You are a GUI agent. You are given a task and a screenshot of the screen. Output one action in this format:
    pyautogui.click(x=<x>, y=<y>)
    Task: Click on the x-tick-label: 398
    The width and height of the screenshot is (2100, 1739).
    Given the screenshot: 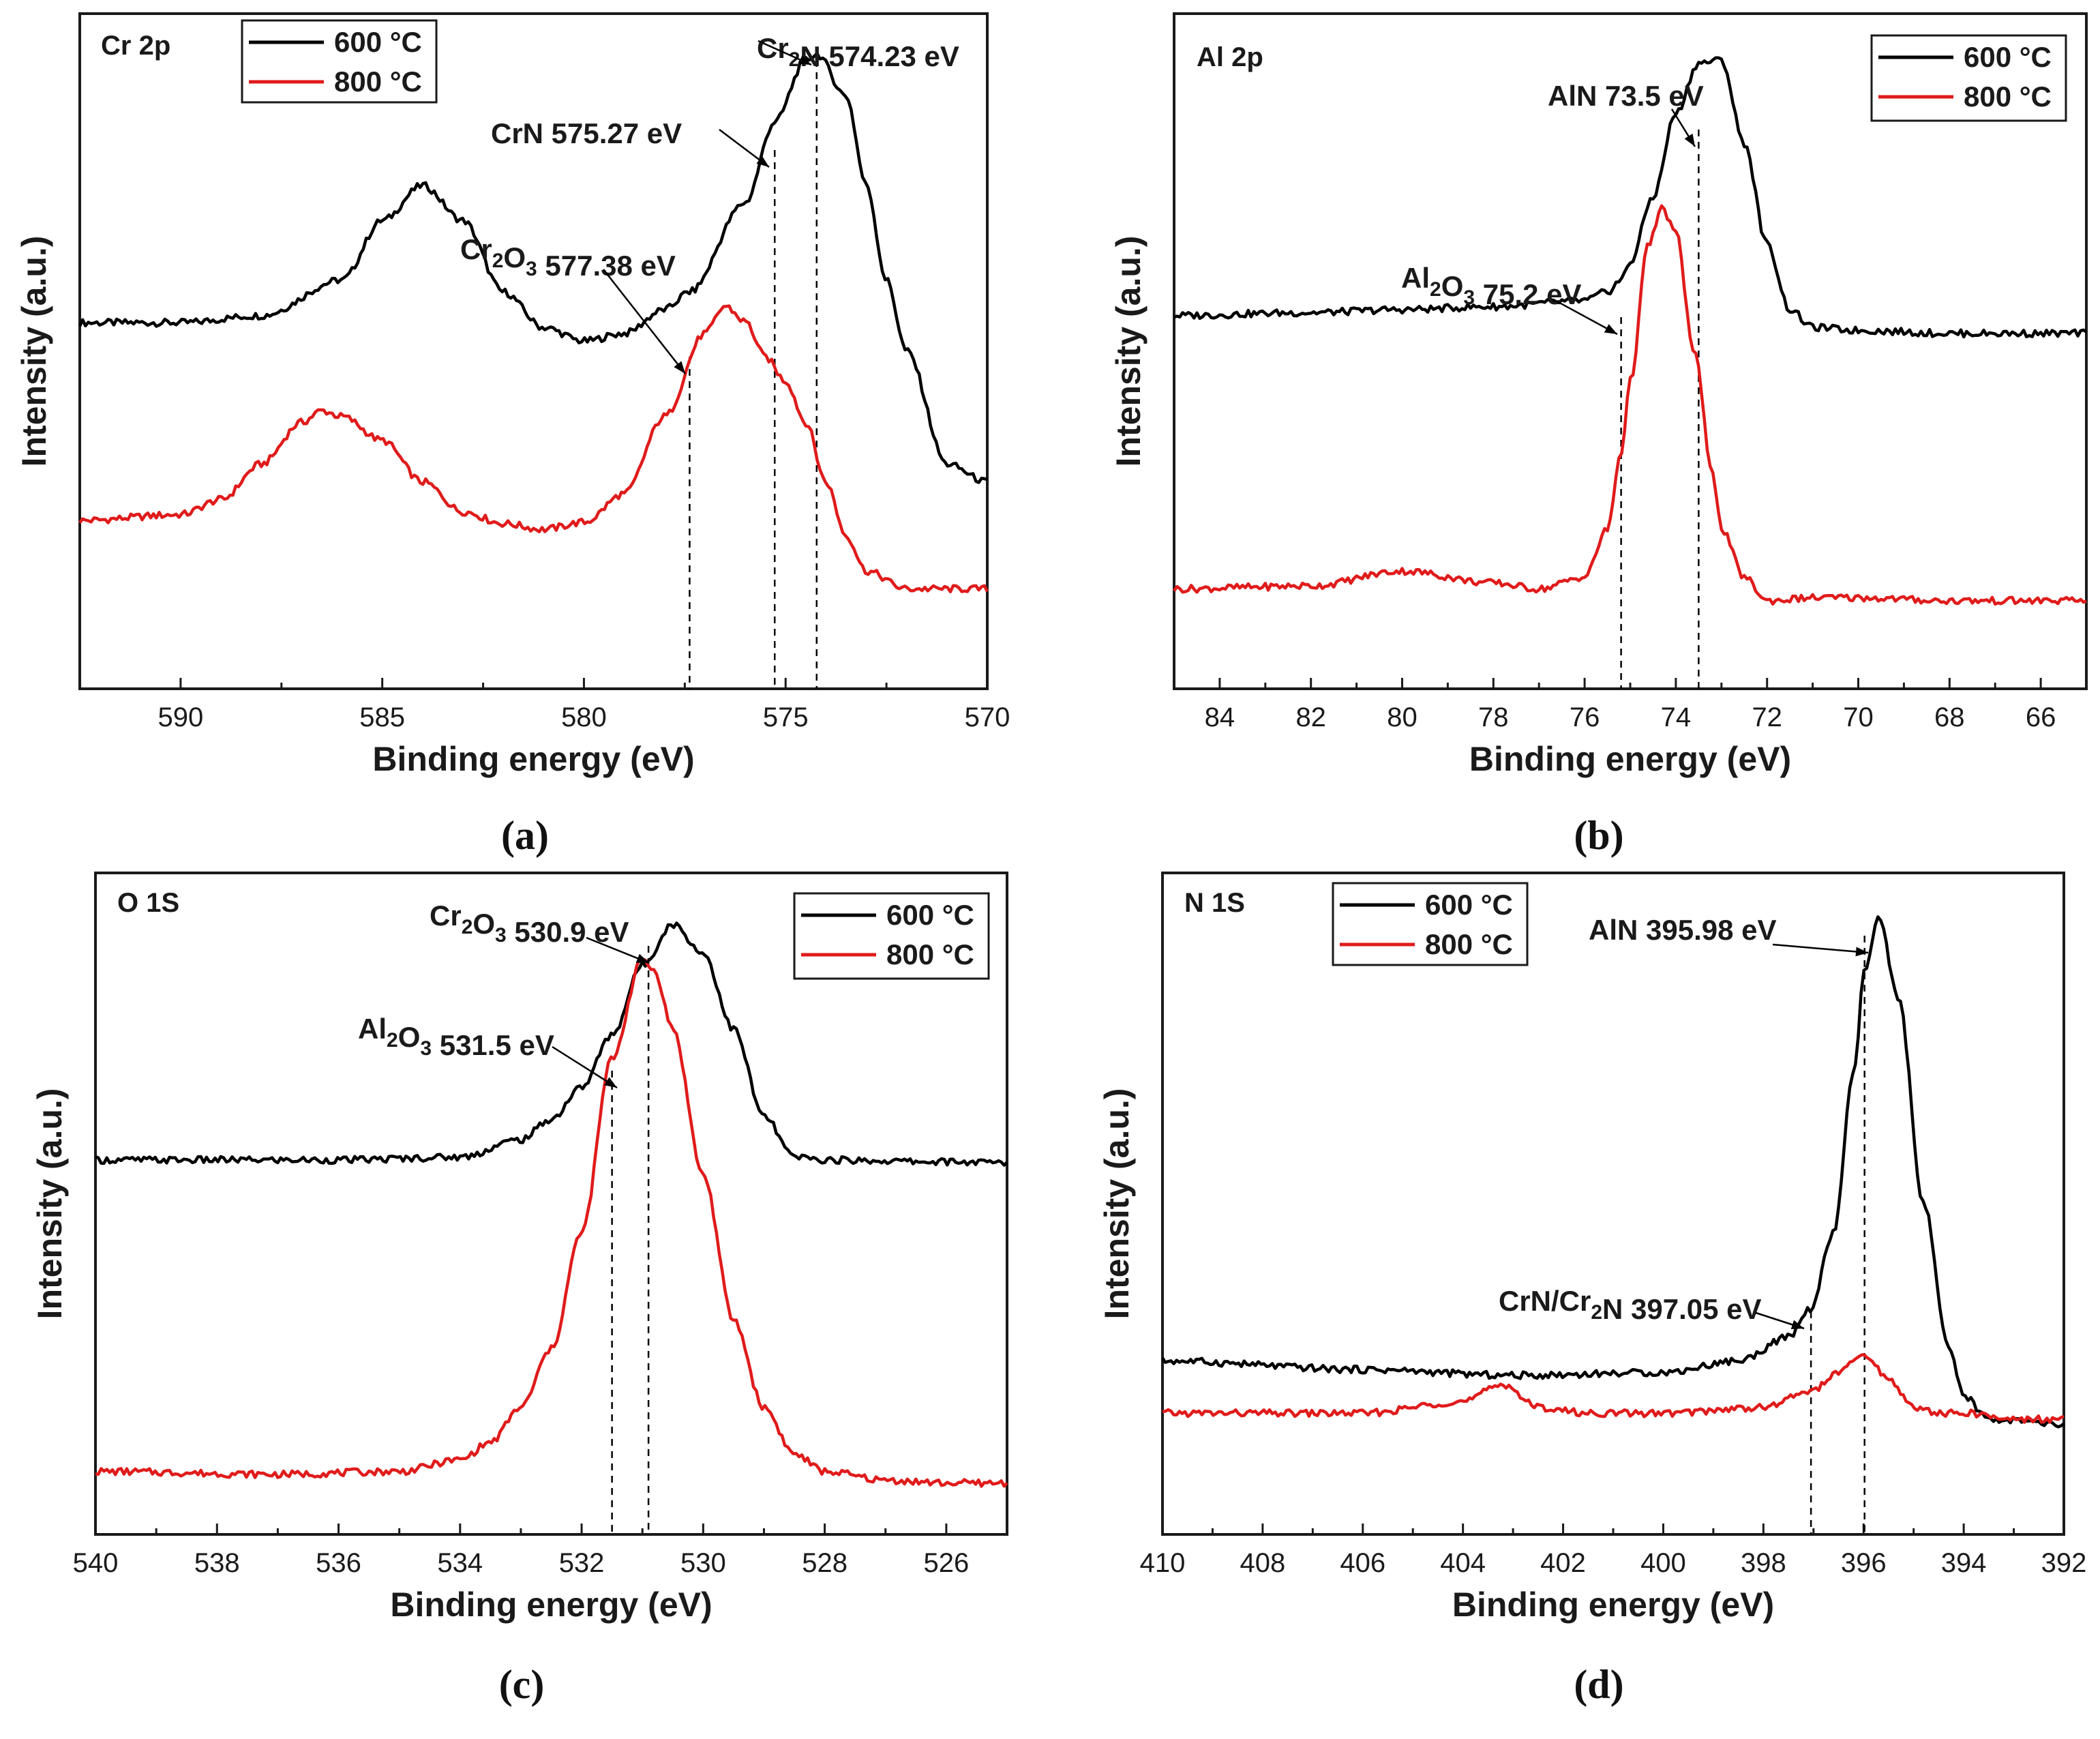 What is the action you would take?
    pyautogui.click(x=1763, y=1563)
    